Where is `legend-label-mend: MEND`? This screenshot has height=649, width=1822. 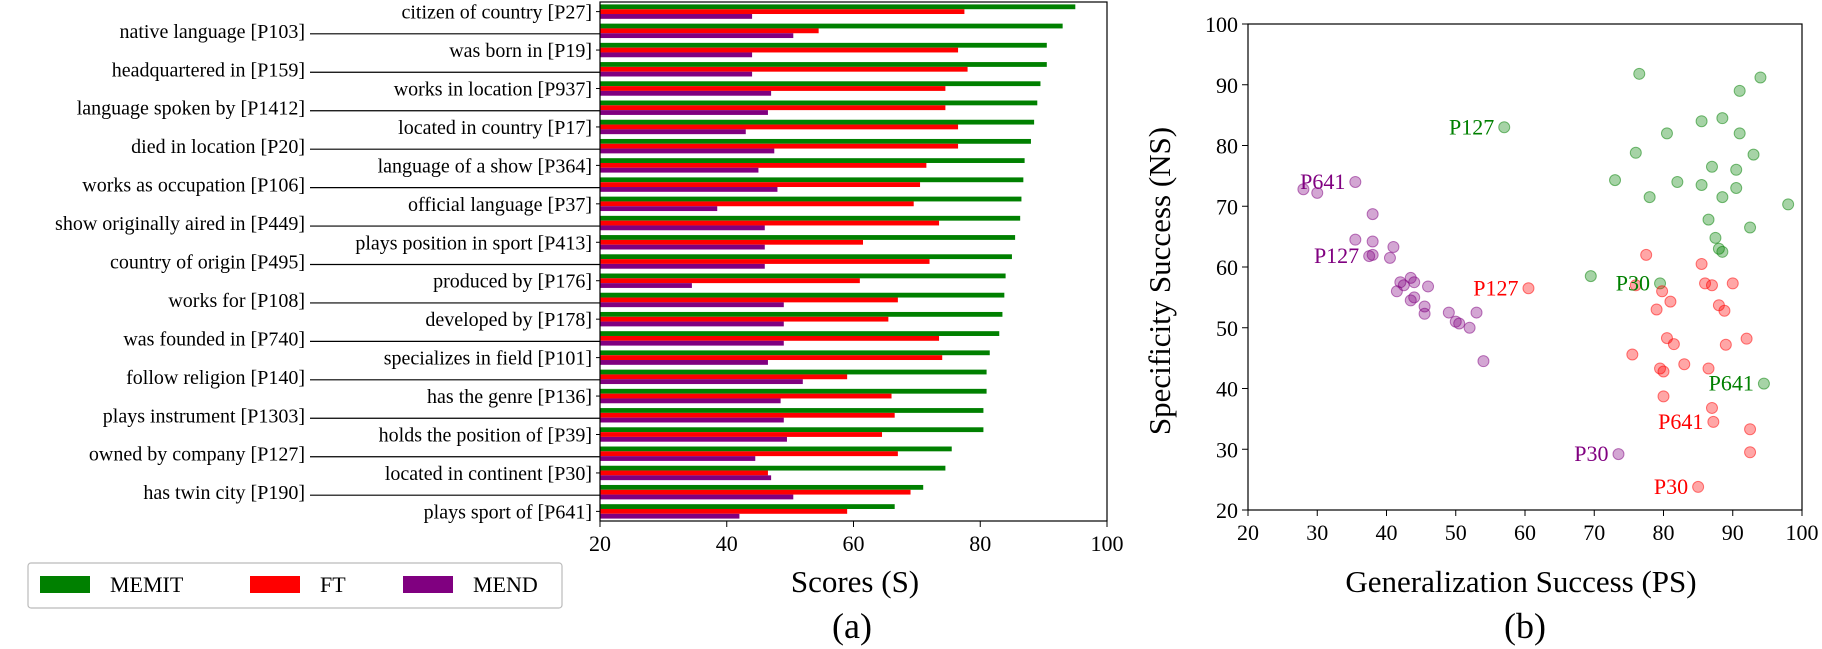 legend-label-mend: MEND is located at coordinates (505, 584).